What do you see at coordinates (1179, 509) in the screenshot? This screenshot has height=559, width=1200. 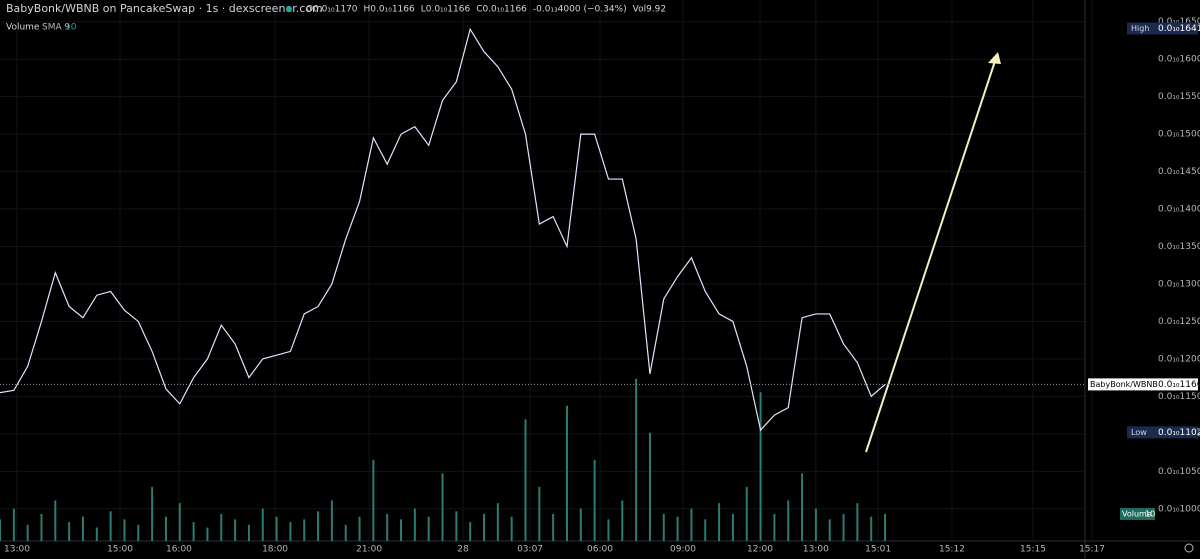 I see `y-tick-label: 0.0₁₀1000` at bounding box center [1179, 509].